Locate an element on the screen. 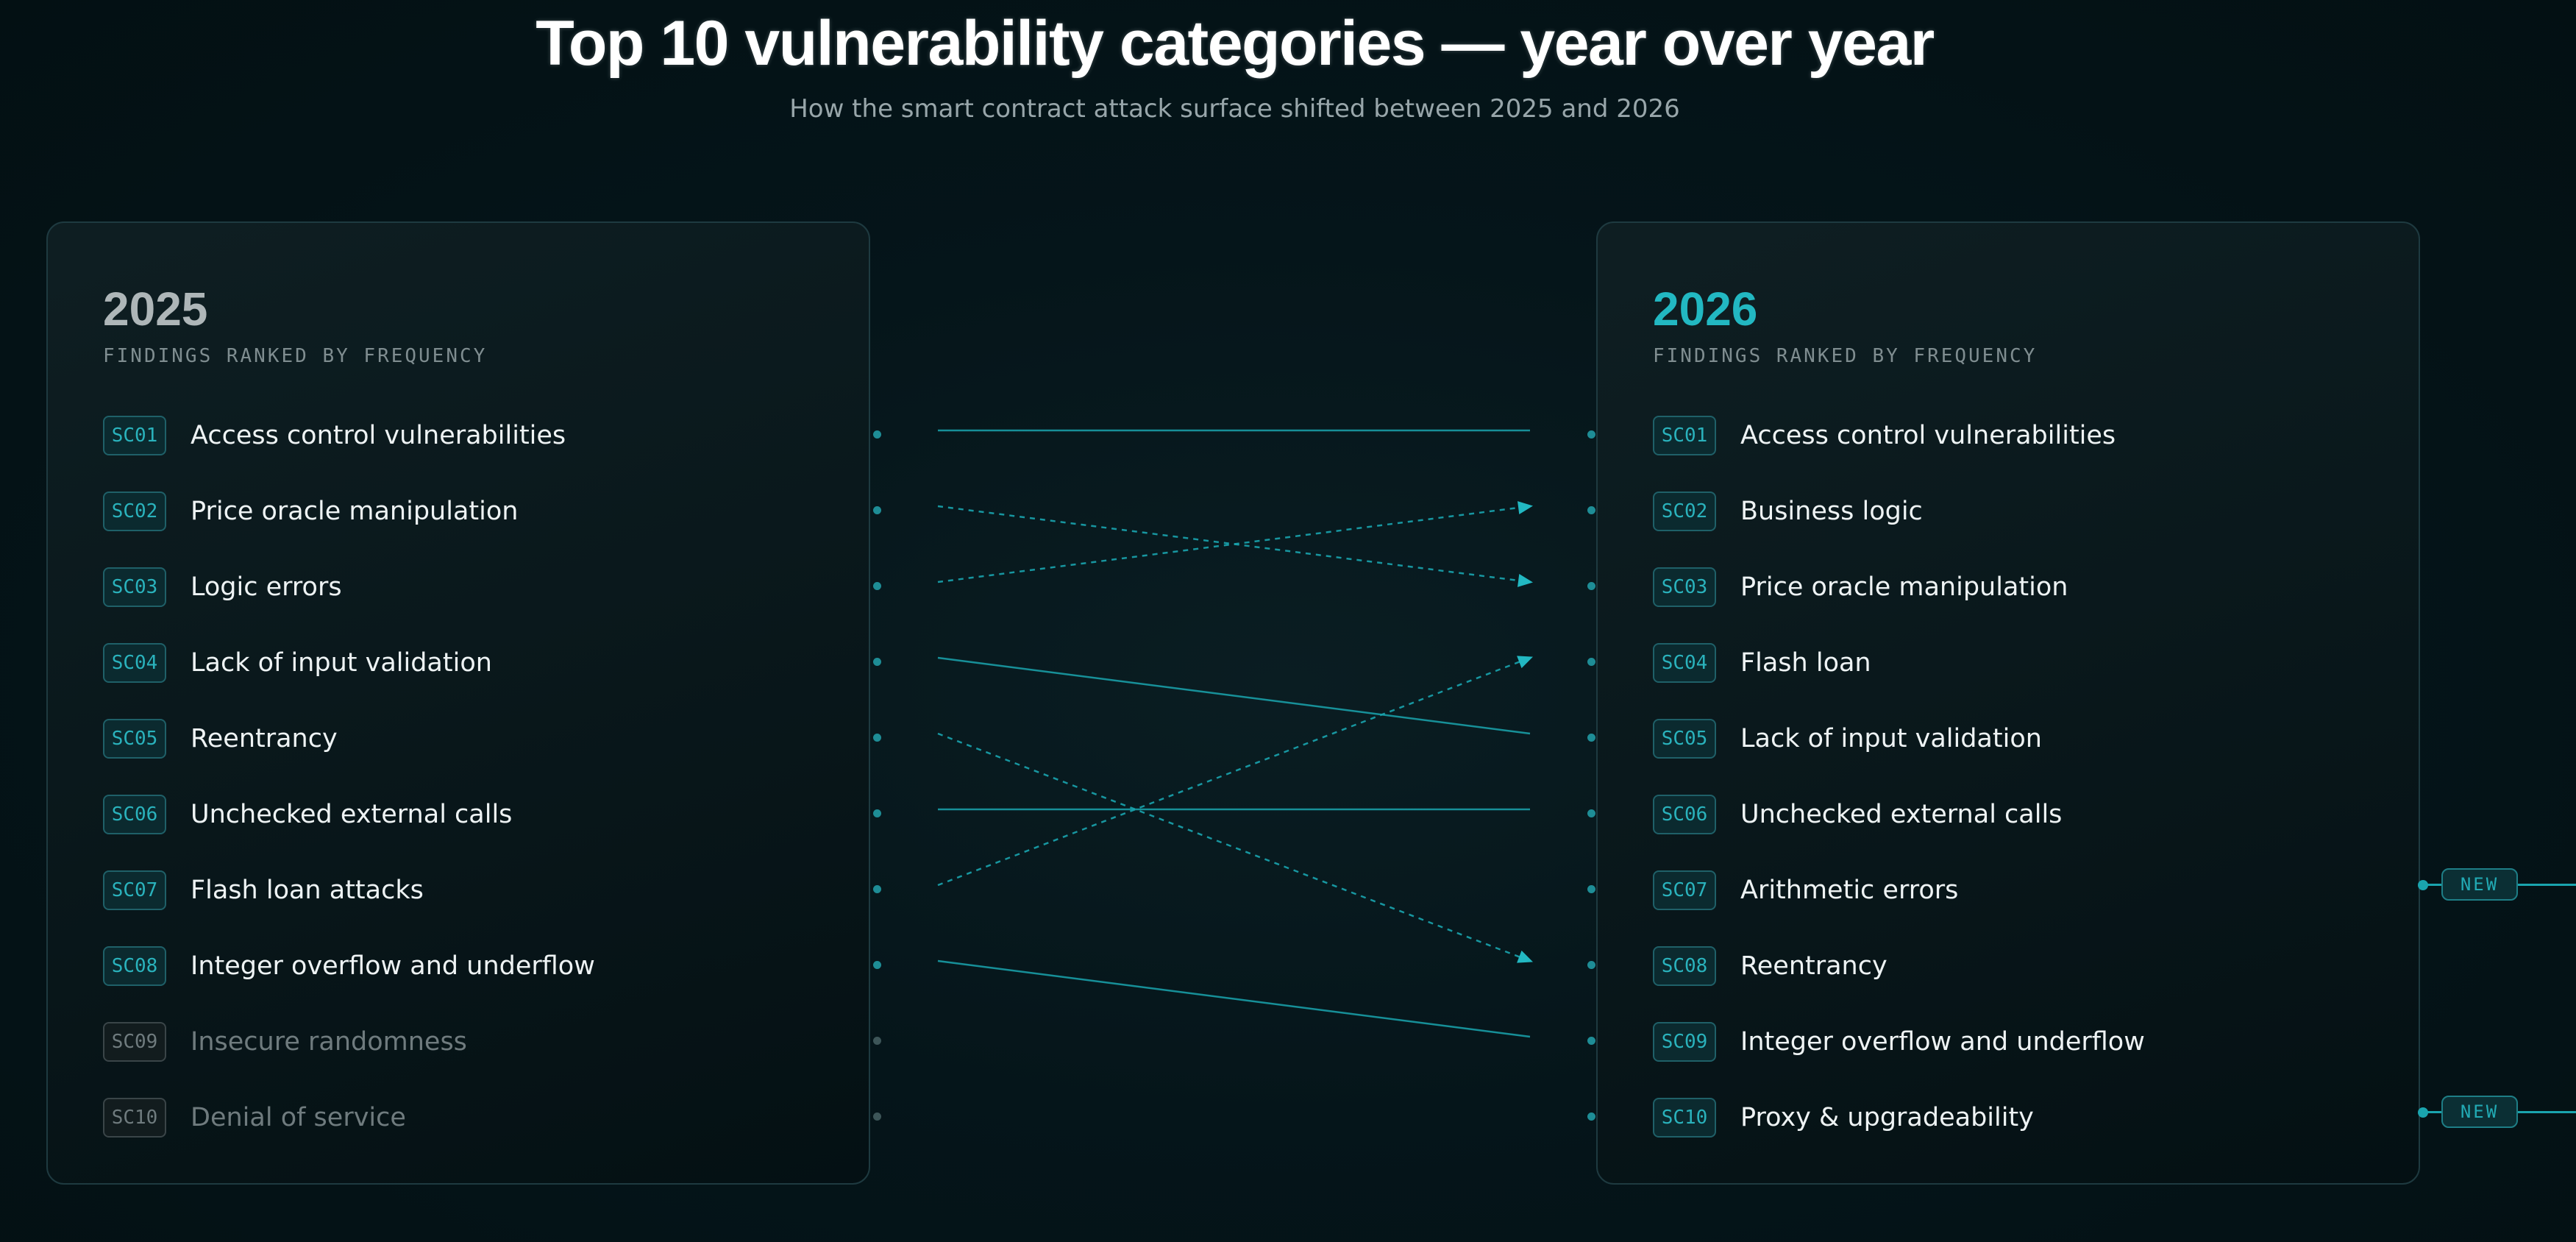  category-label: Insecure randomness is located at coordinates (329, 1042).